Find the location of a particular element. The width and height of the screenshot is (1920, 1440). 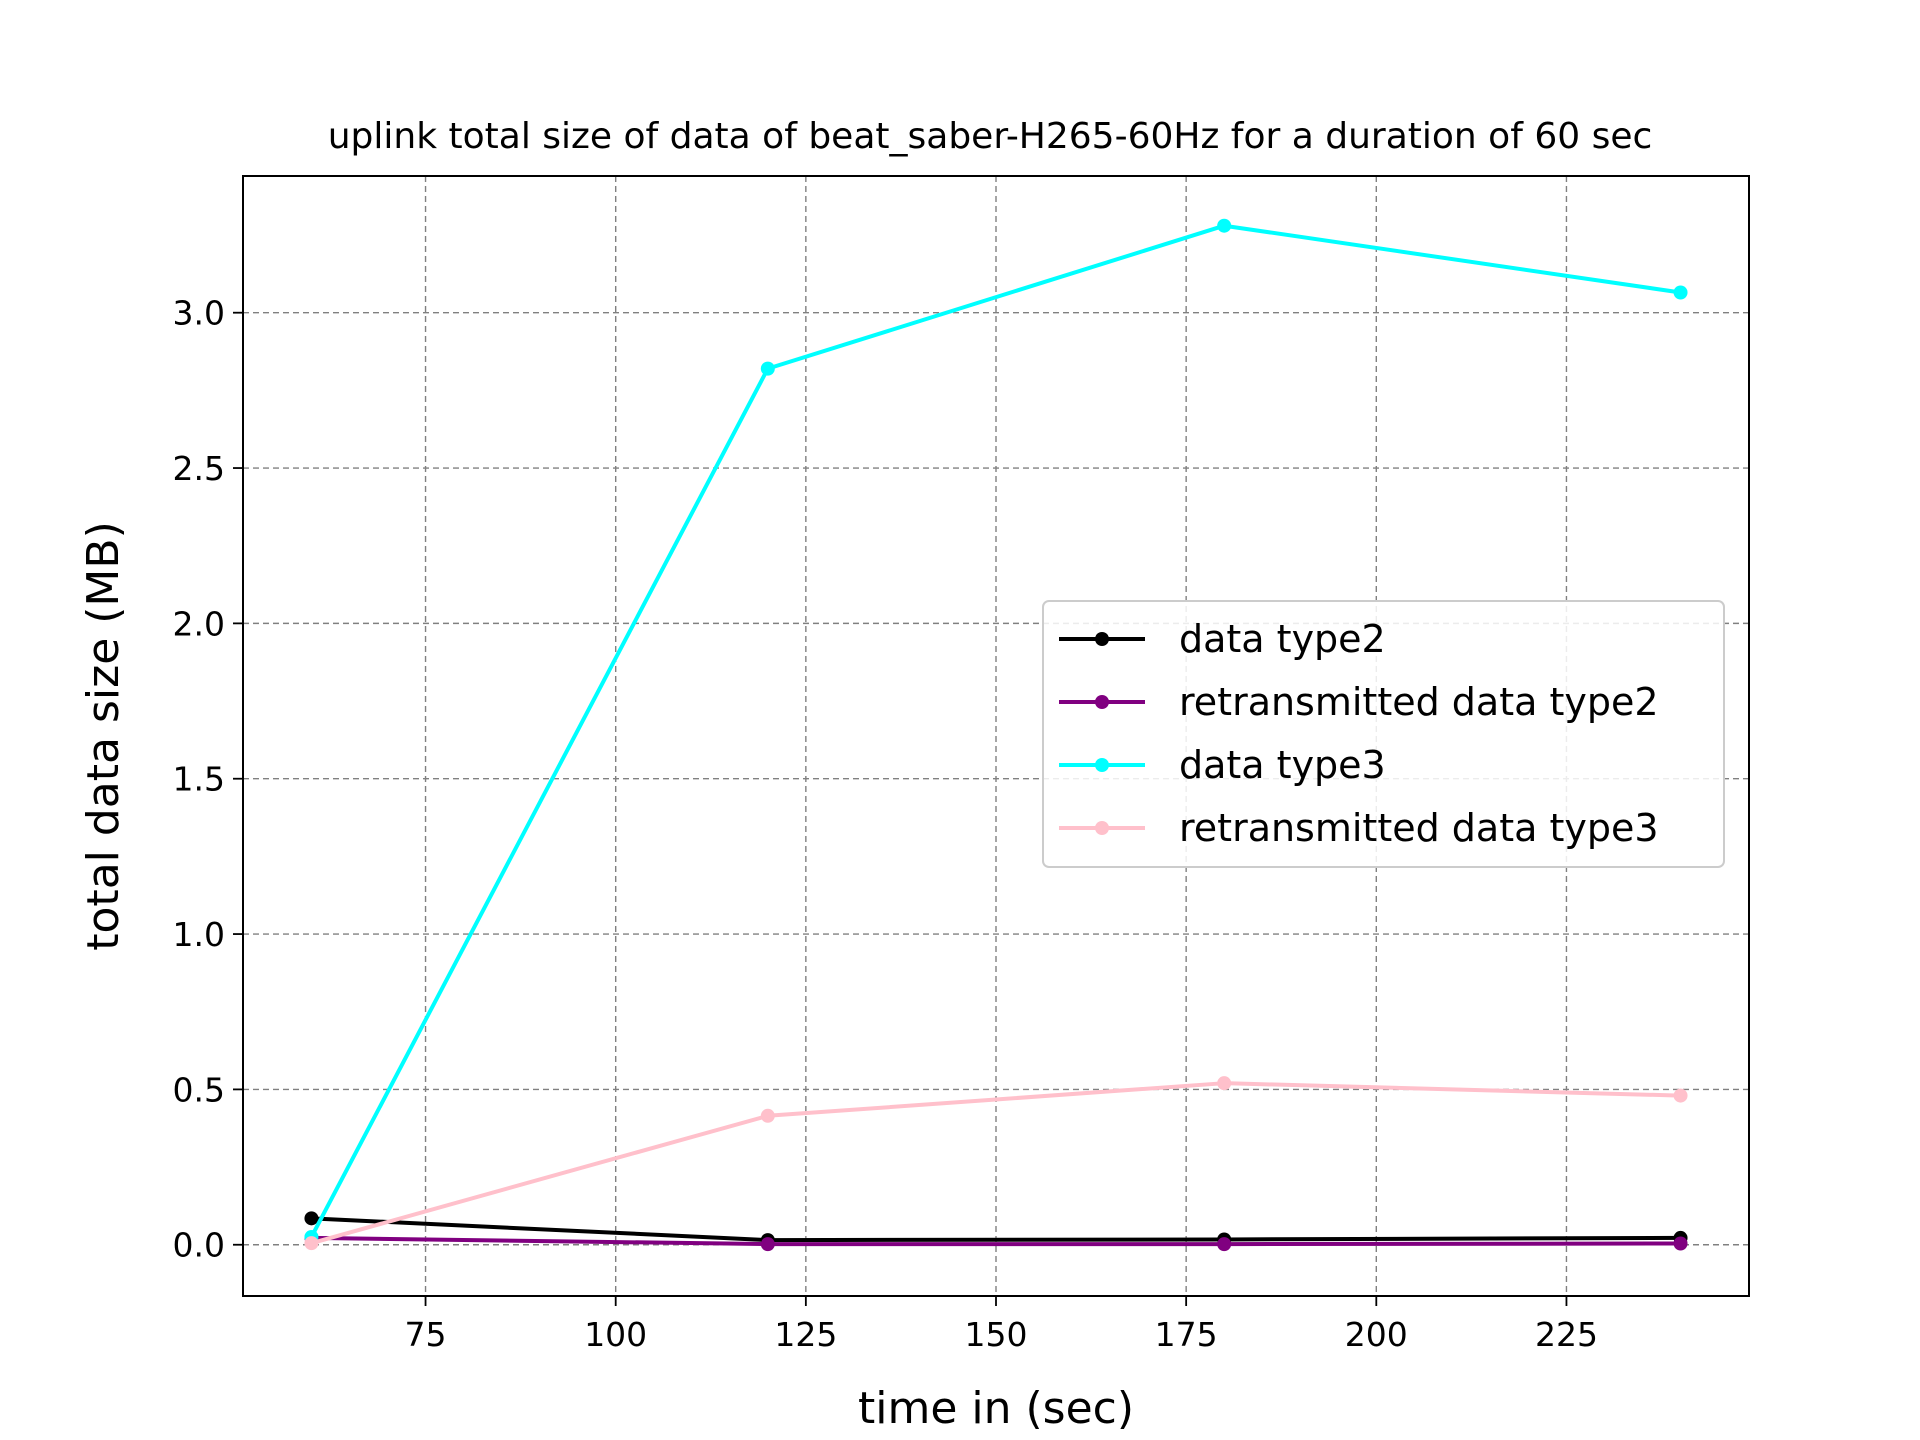

y-tick-label: 2.0 is located at coordinates (199, 623).